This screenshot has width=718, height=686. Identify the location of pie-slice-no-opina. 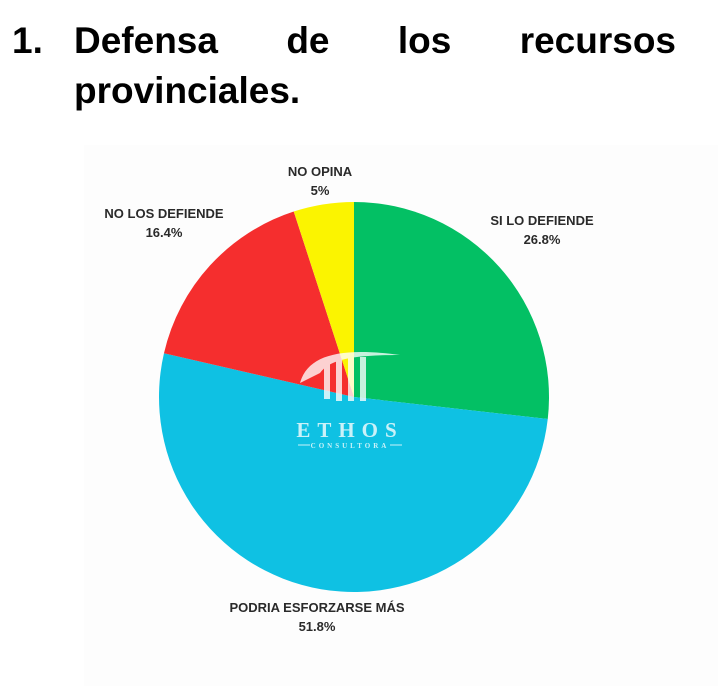
(323, 299).